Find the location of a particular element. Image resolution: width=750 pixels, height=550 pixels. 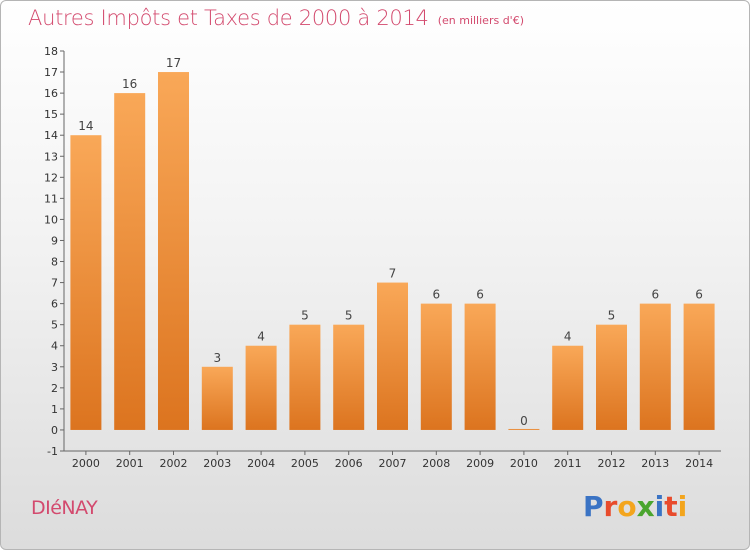

y-tick-label: 16 is located at coordinates (51, 93).